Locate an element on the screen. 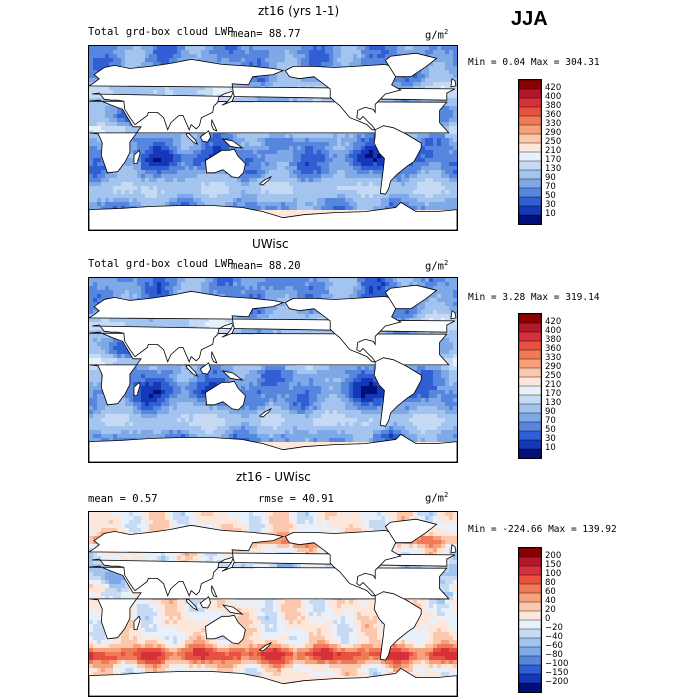  colorbar-swatch is located at coordinates (530, 165).